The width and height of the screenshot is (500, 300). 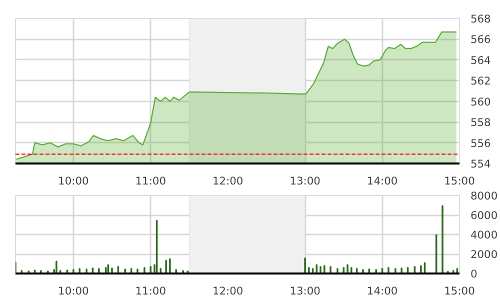 I want to click on y-tick-label: 556, so click(x=481, y=143).